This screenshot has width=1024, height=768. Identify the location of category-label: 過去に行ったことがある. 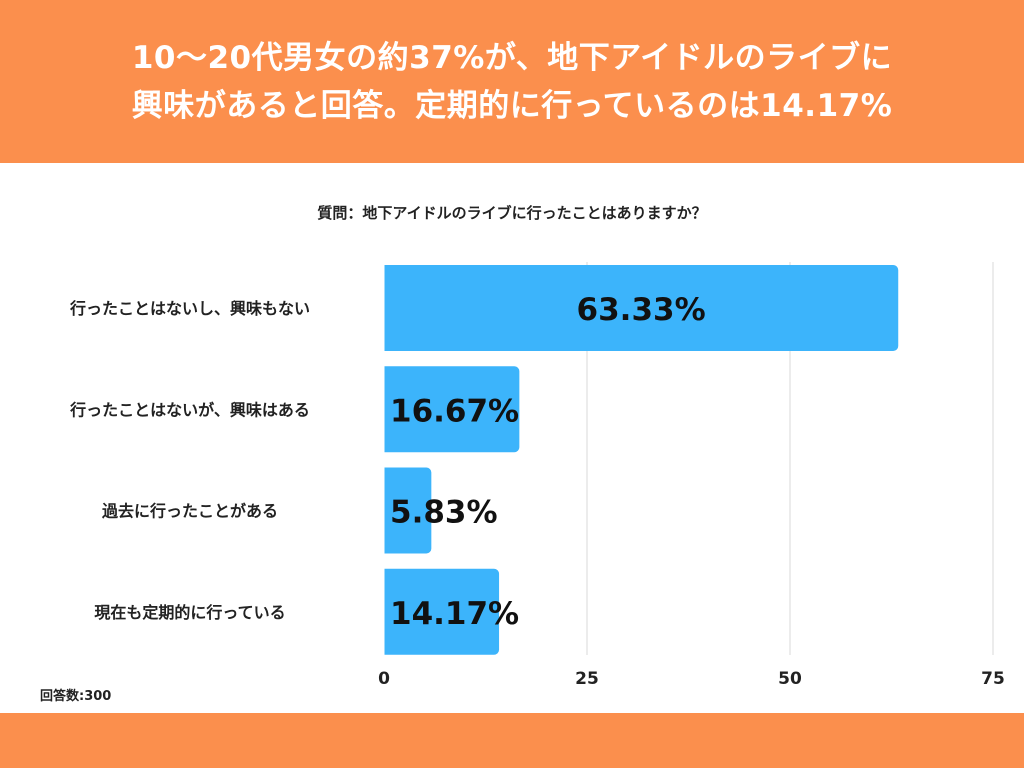
(189, 511).